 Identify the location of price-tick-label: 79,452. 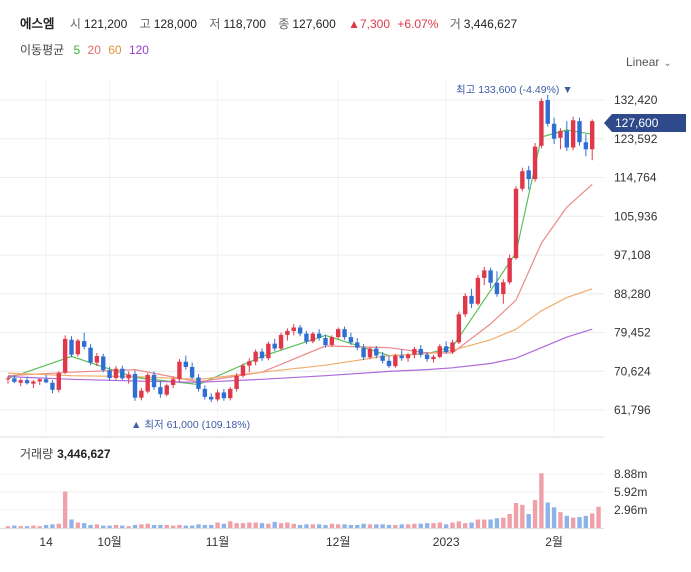
(632, 333).